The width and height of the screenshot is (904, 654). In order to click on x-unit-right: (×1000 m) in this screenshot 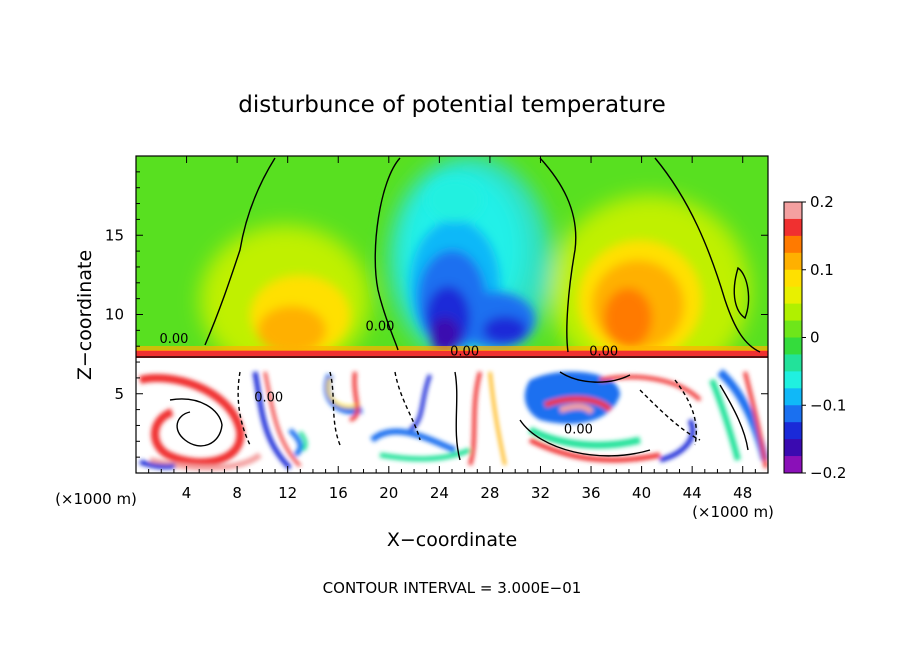, I will do `click(733, 512)`.